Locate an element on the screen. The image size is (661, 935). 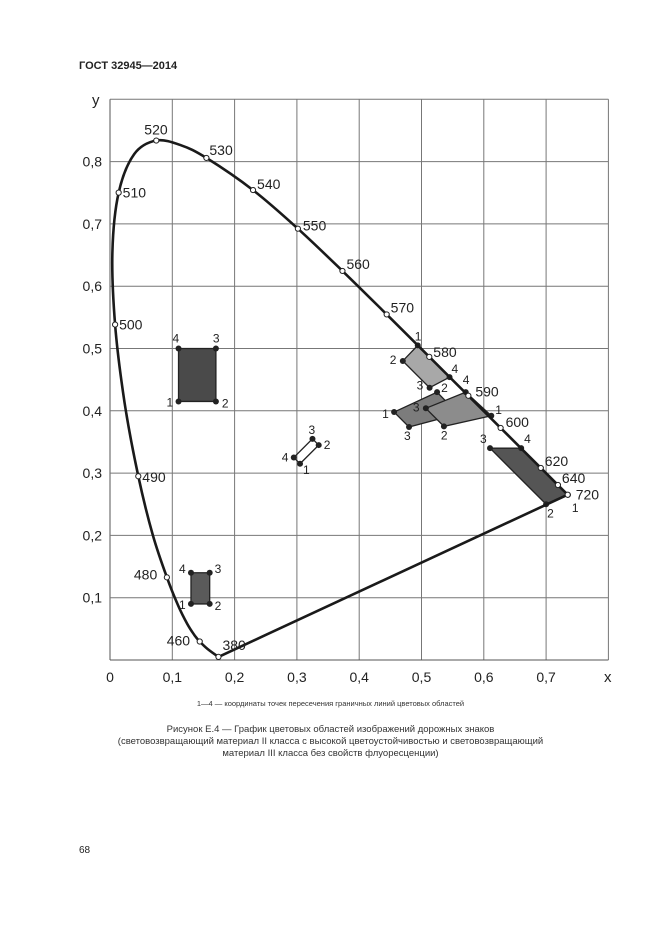
wavelength-label: 460 is located at coordinates (179, 640).